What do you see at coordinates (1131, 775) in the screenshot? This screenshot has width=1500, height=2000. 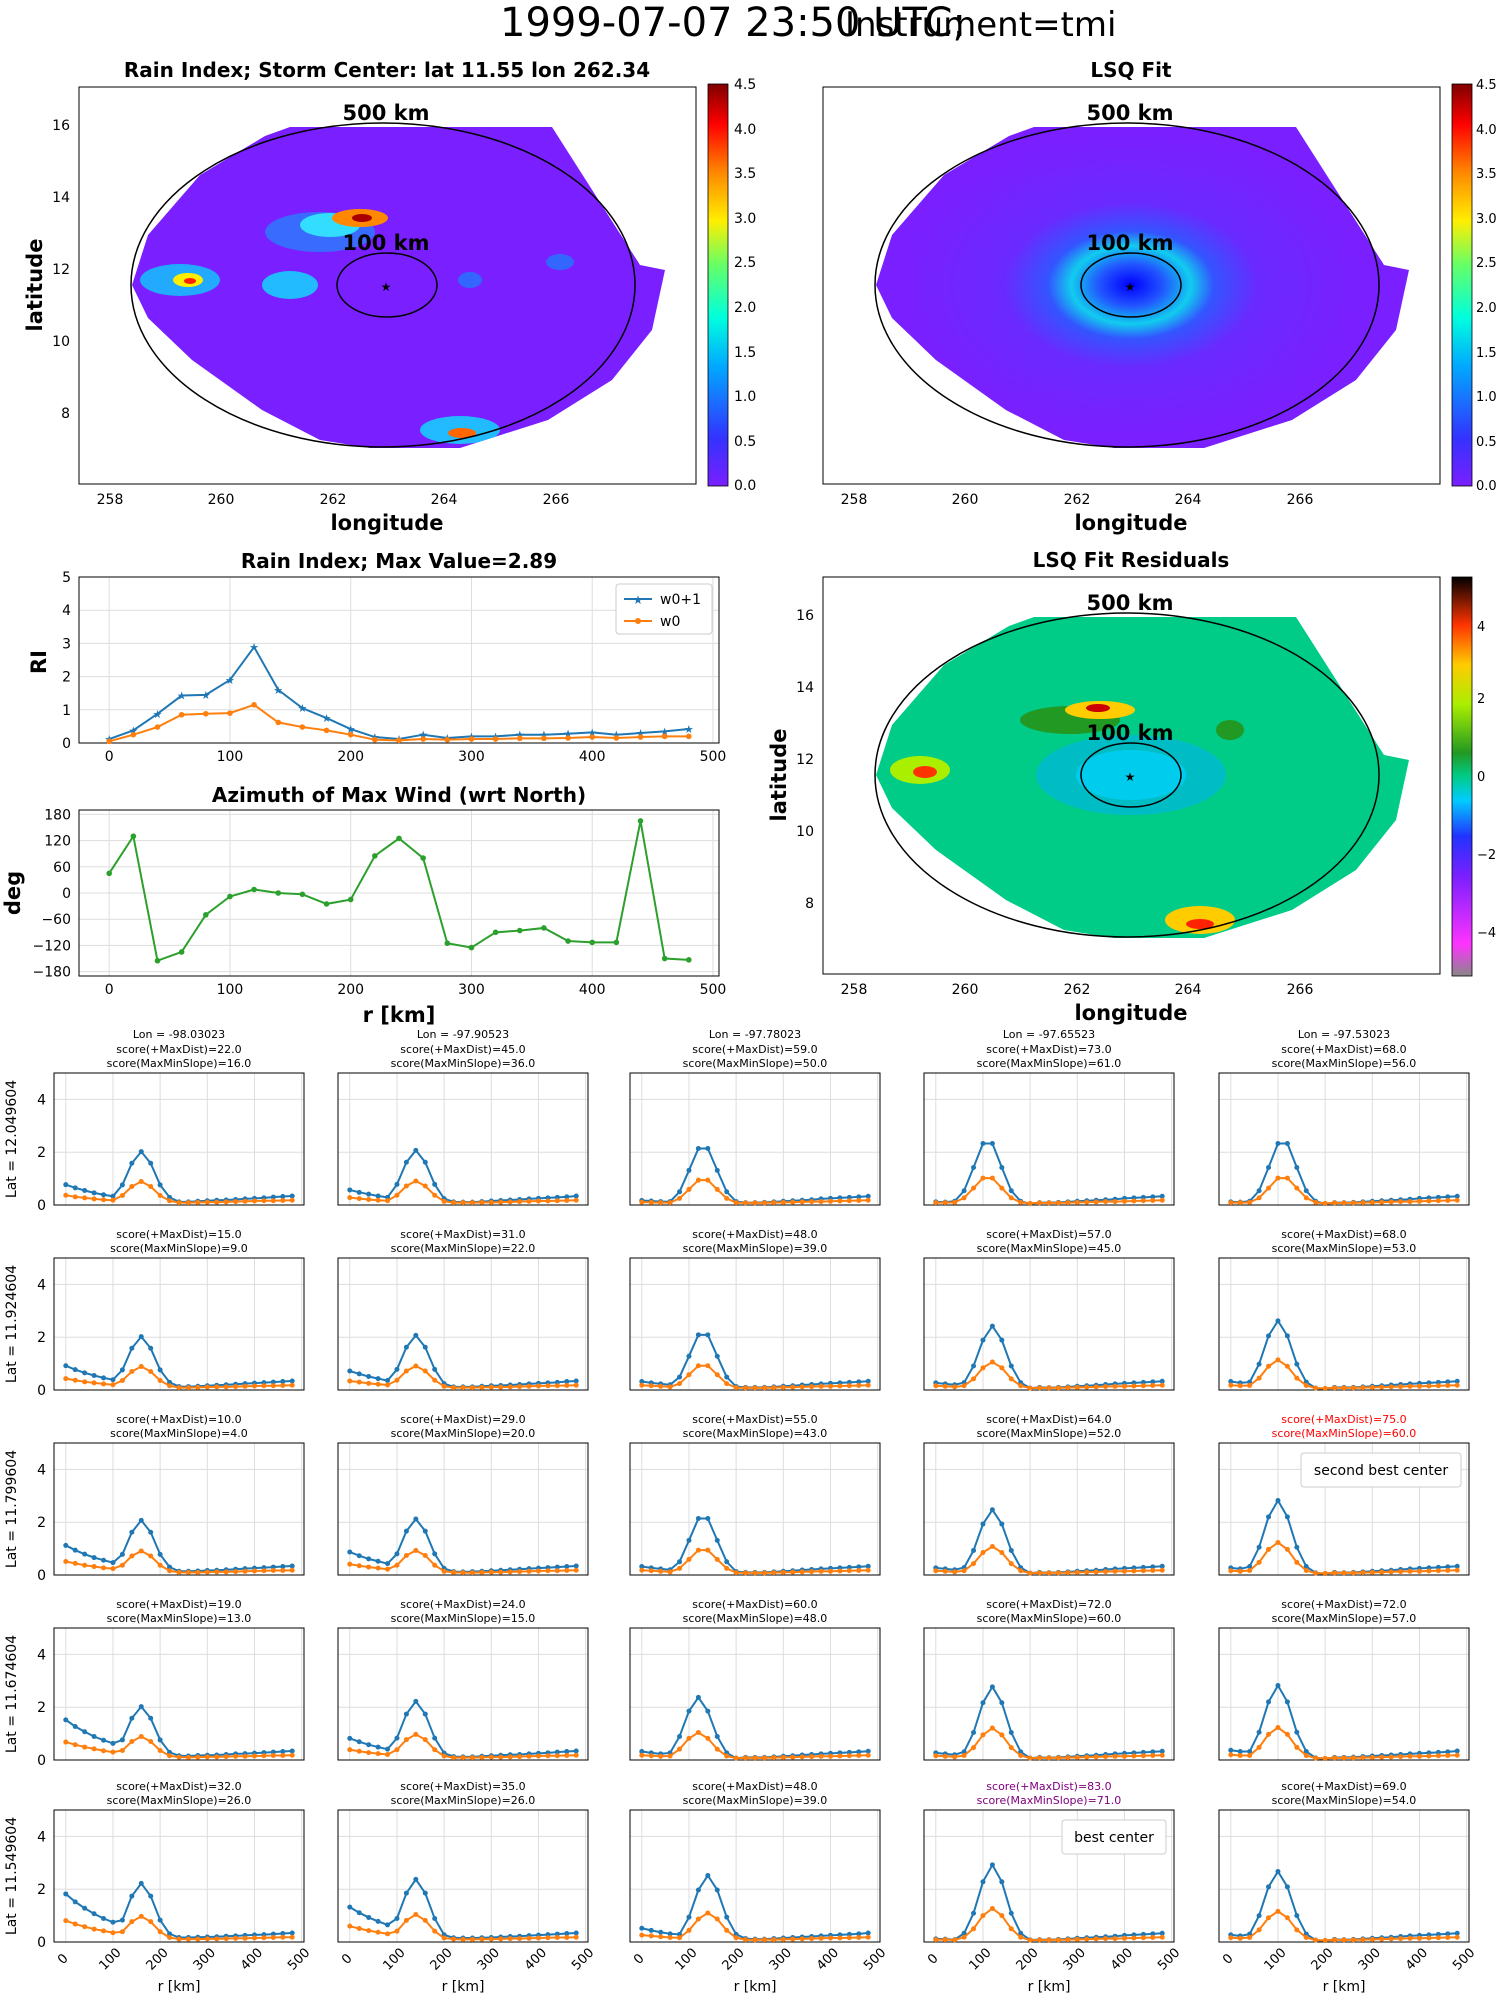 I see `resid-ring-100km` at bounding box center [1131, 775].